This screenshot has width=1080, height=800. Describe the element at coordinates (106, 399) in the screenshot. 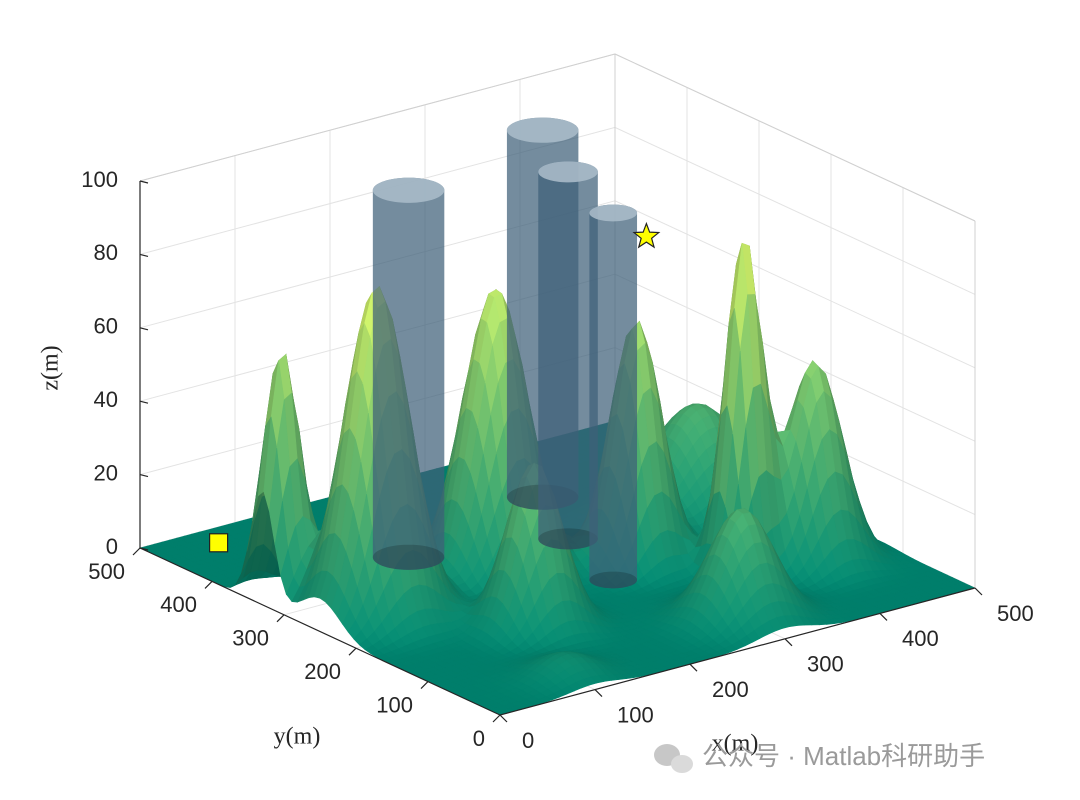

I see `z-tick-label: 40` at that location.